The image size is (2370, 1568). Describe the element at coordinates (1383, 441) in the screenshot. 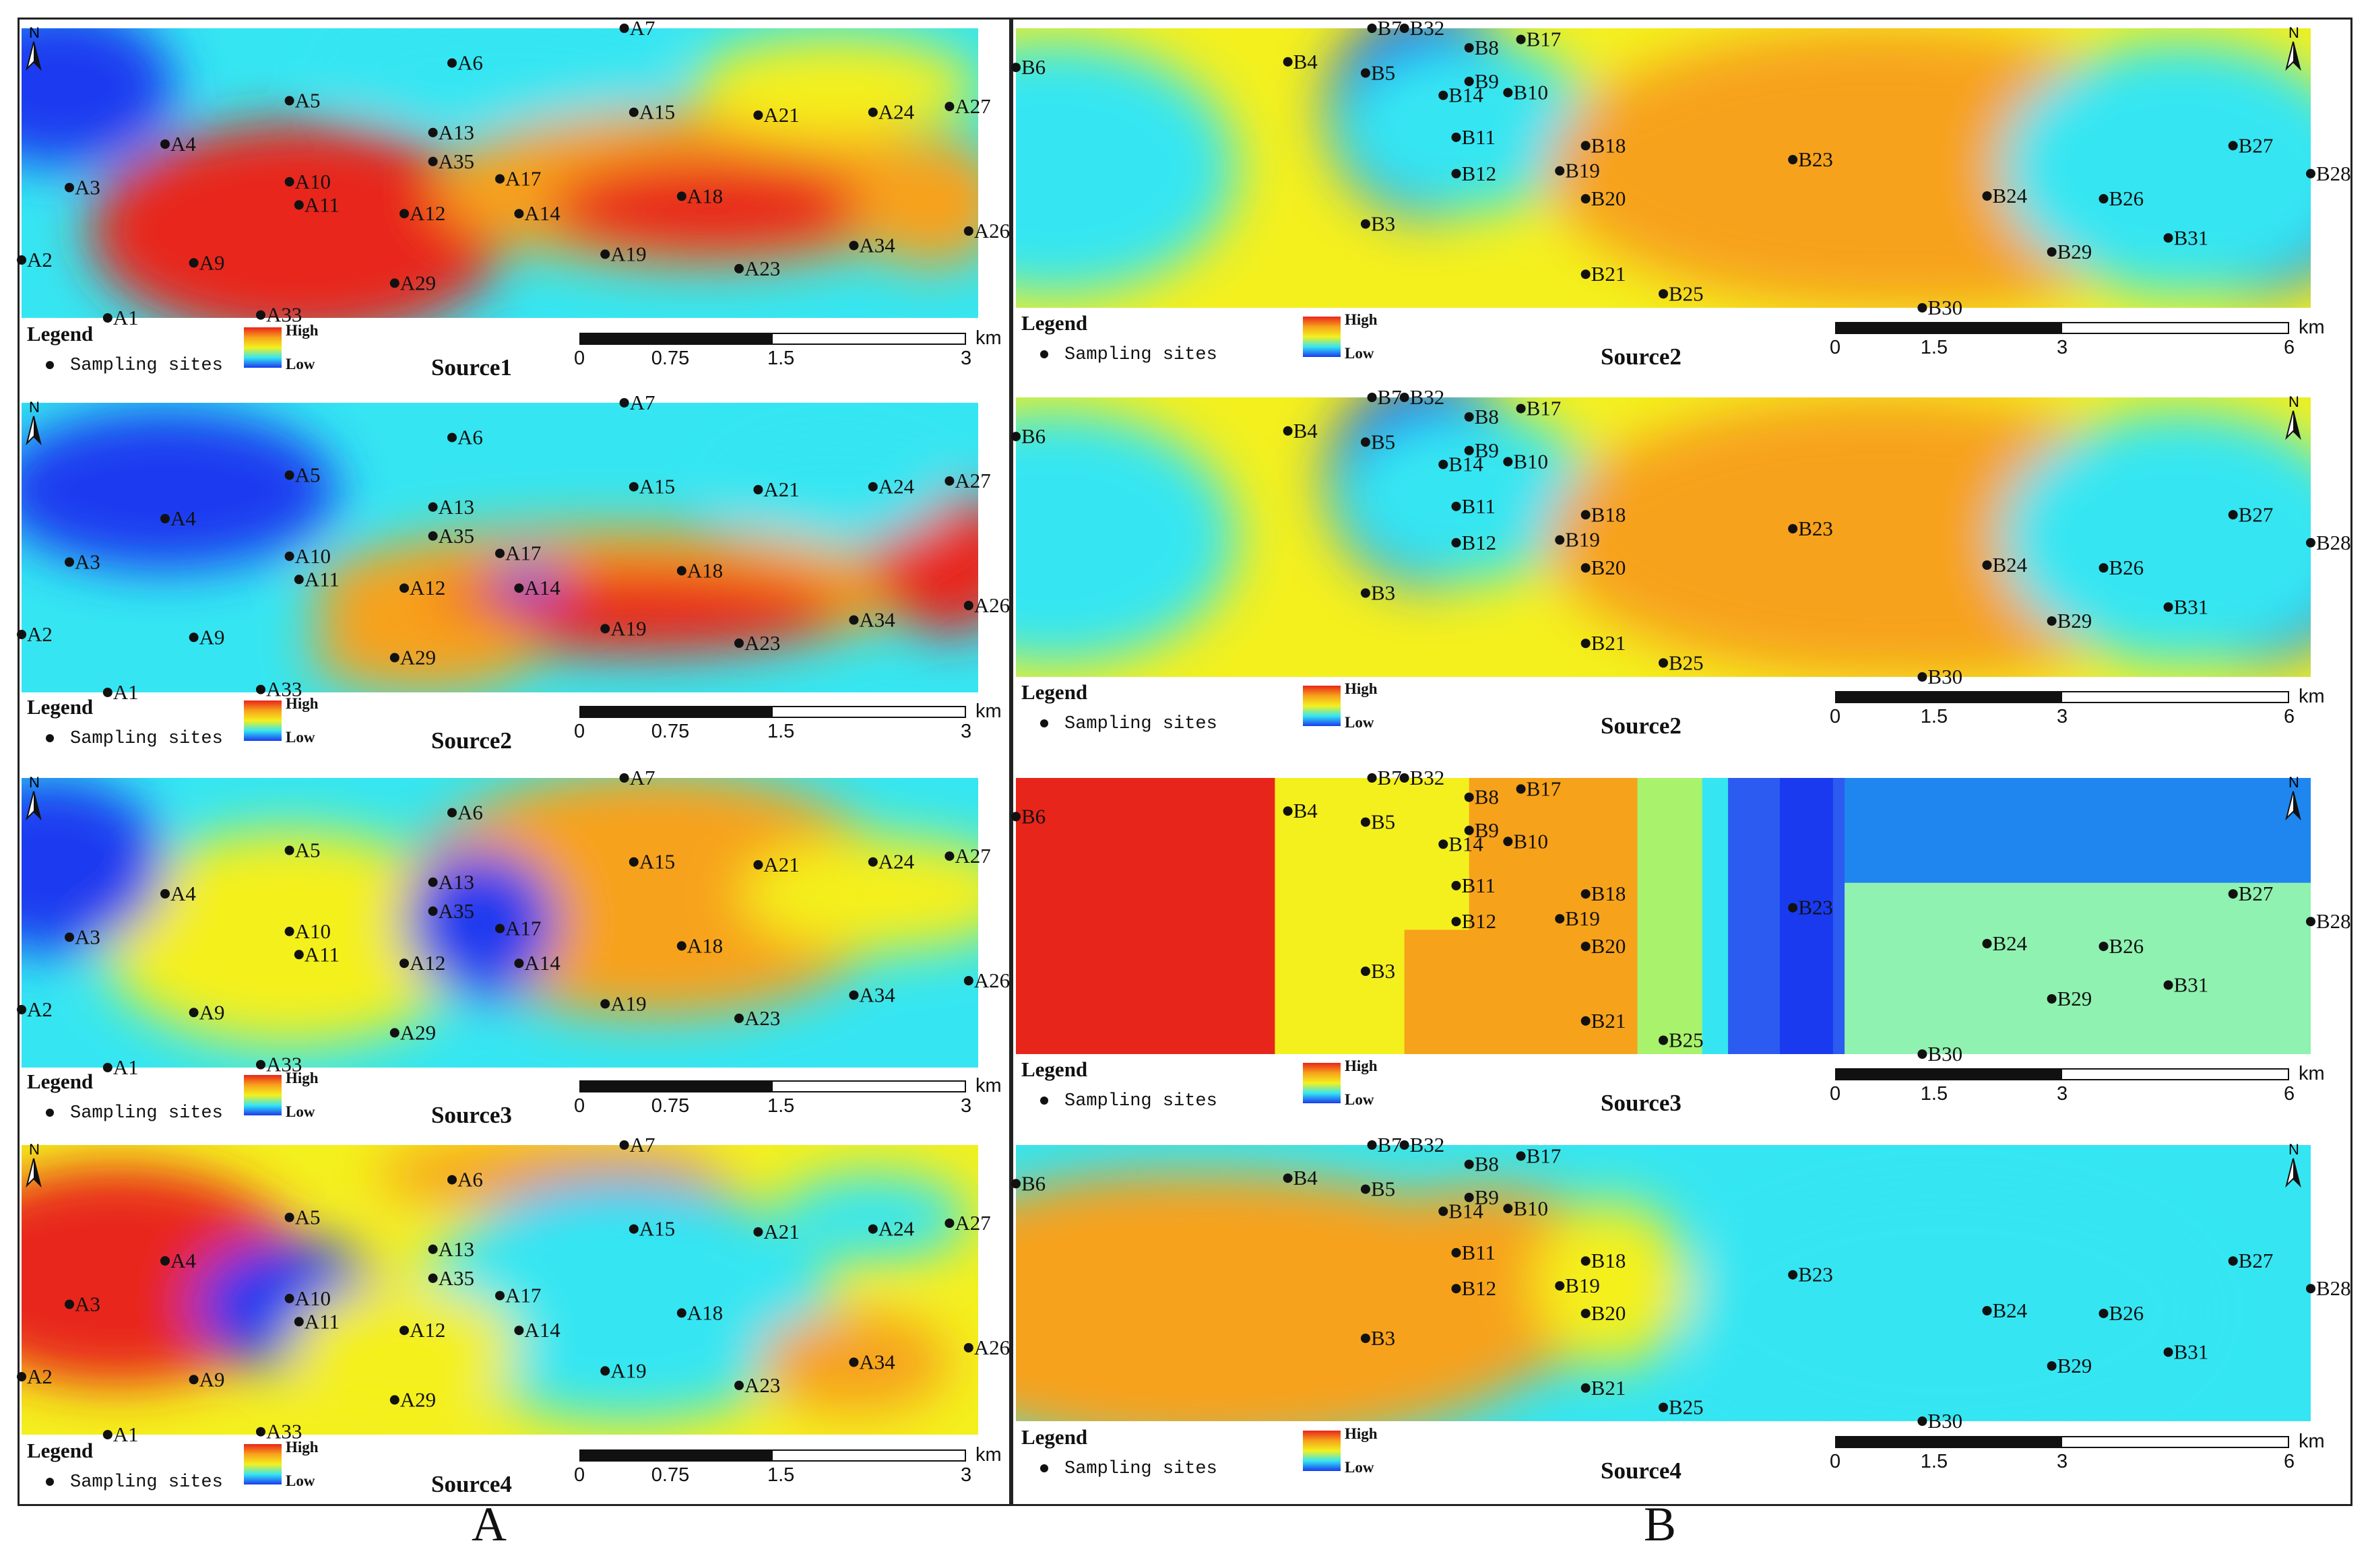

I see `site-label-b5: B5` at that location.